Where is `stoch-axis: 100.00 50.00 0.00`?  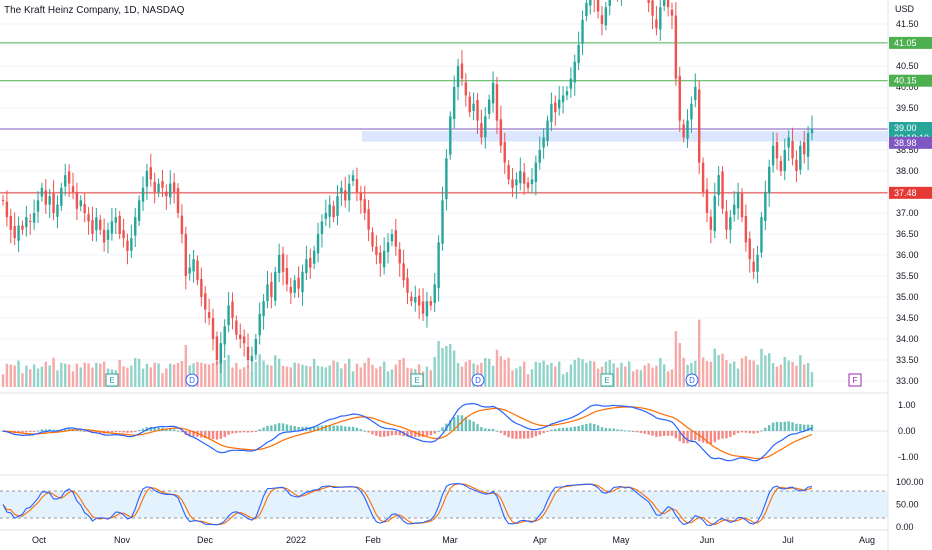
stoch-axis: 100.00 50.00 0.00 is located at coordinates (910, 504).